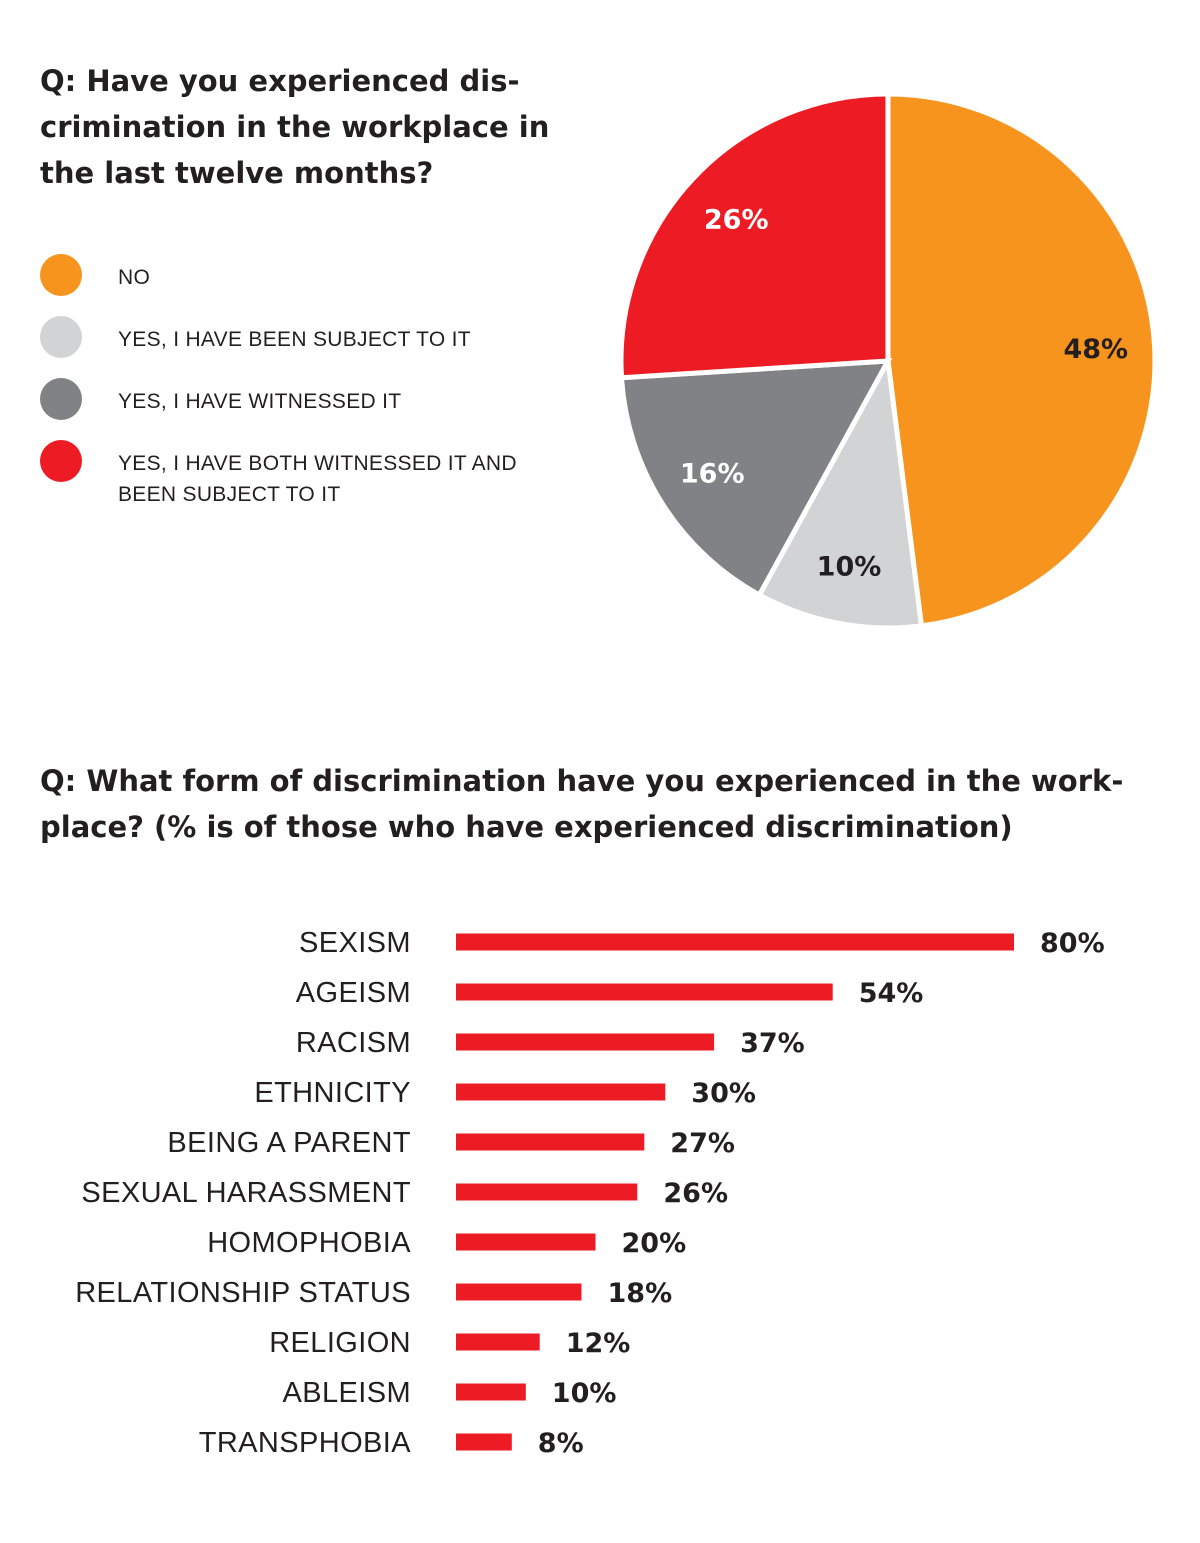 The width and height of the screenshot is (1200, 1543). I want to click on legend-item-no: NO, so click(300, 275).